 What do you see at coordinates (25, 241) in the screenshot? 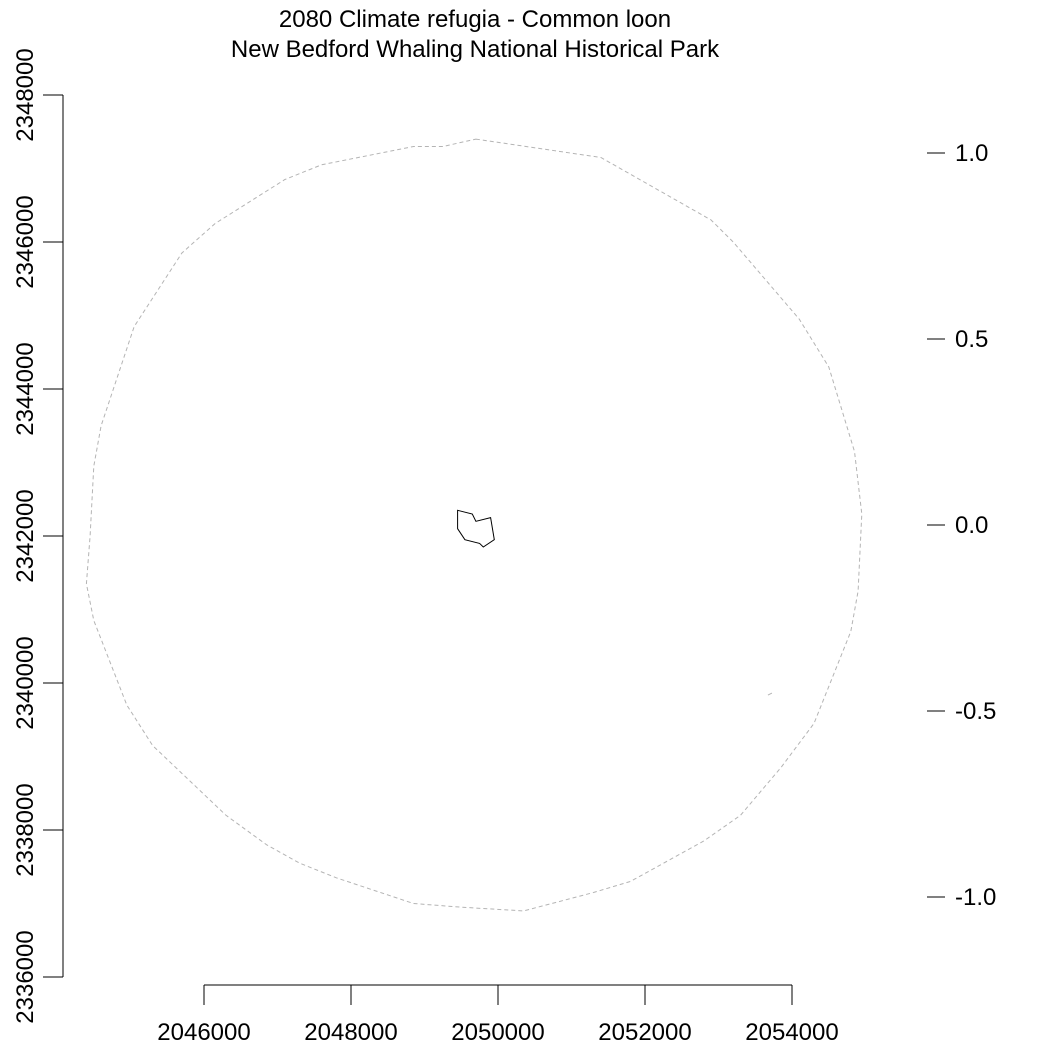
I see `y-tick-label: 2346000` at bounding box center [25, 241].